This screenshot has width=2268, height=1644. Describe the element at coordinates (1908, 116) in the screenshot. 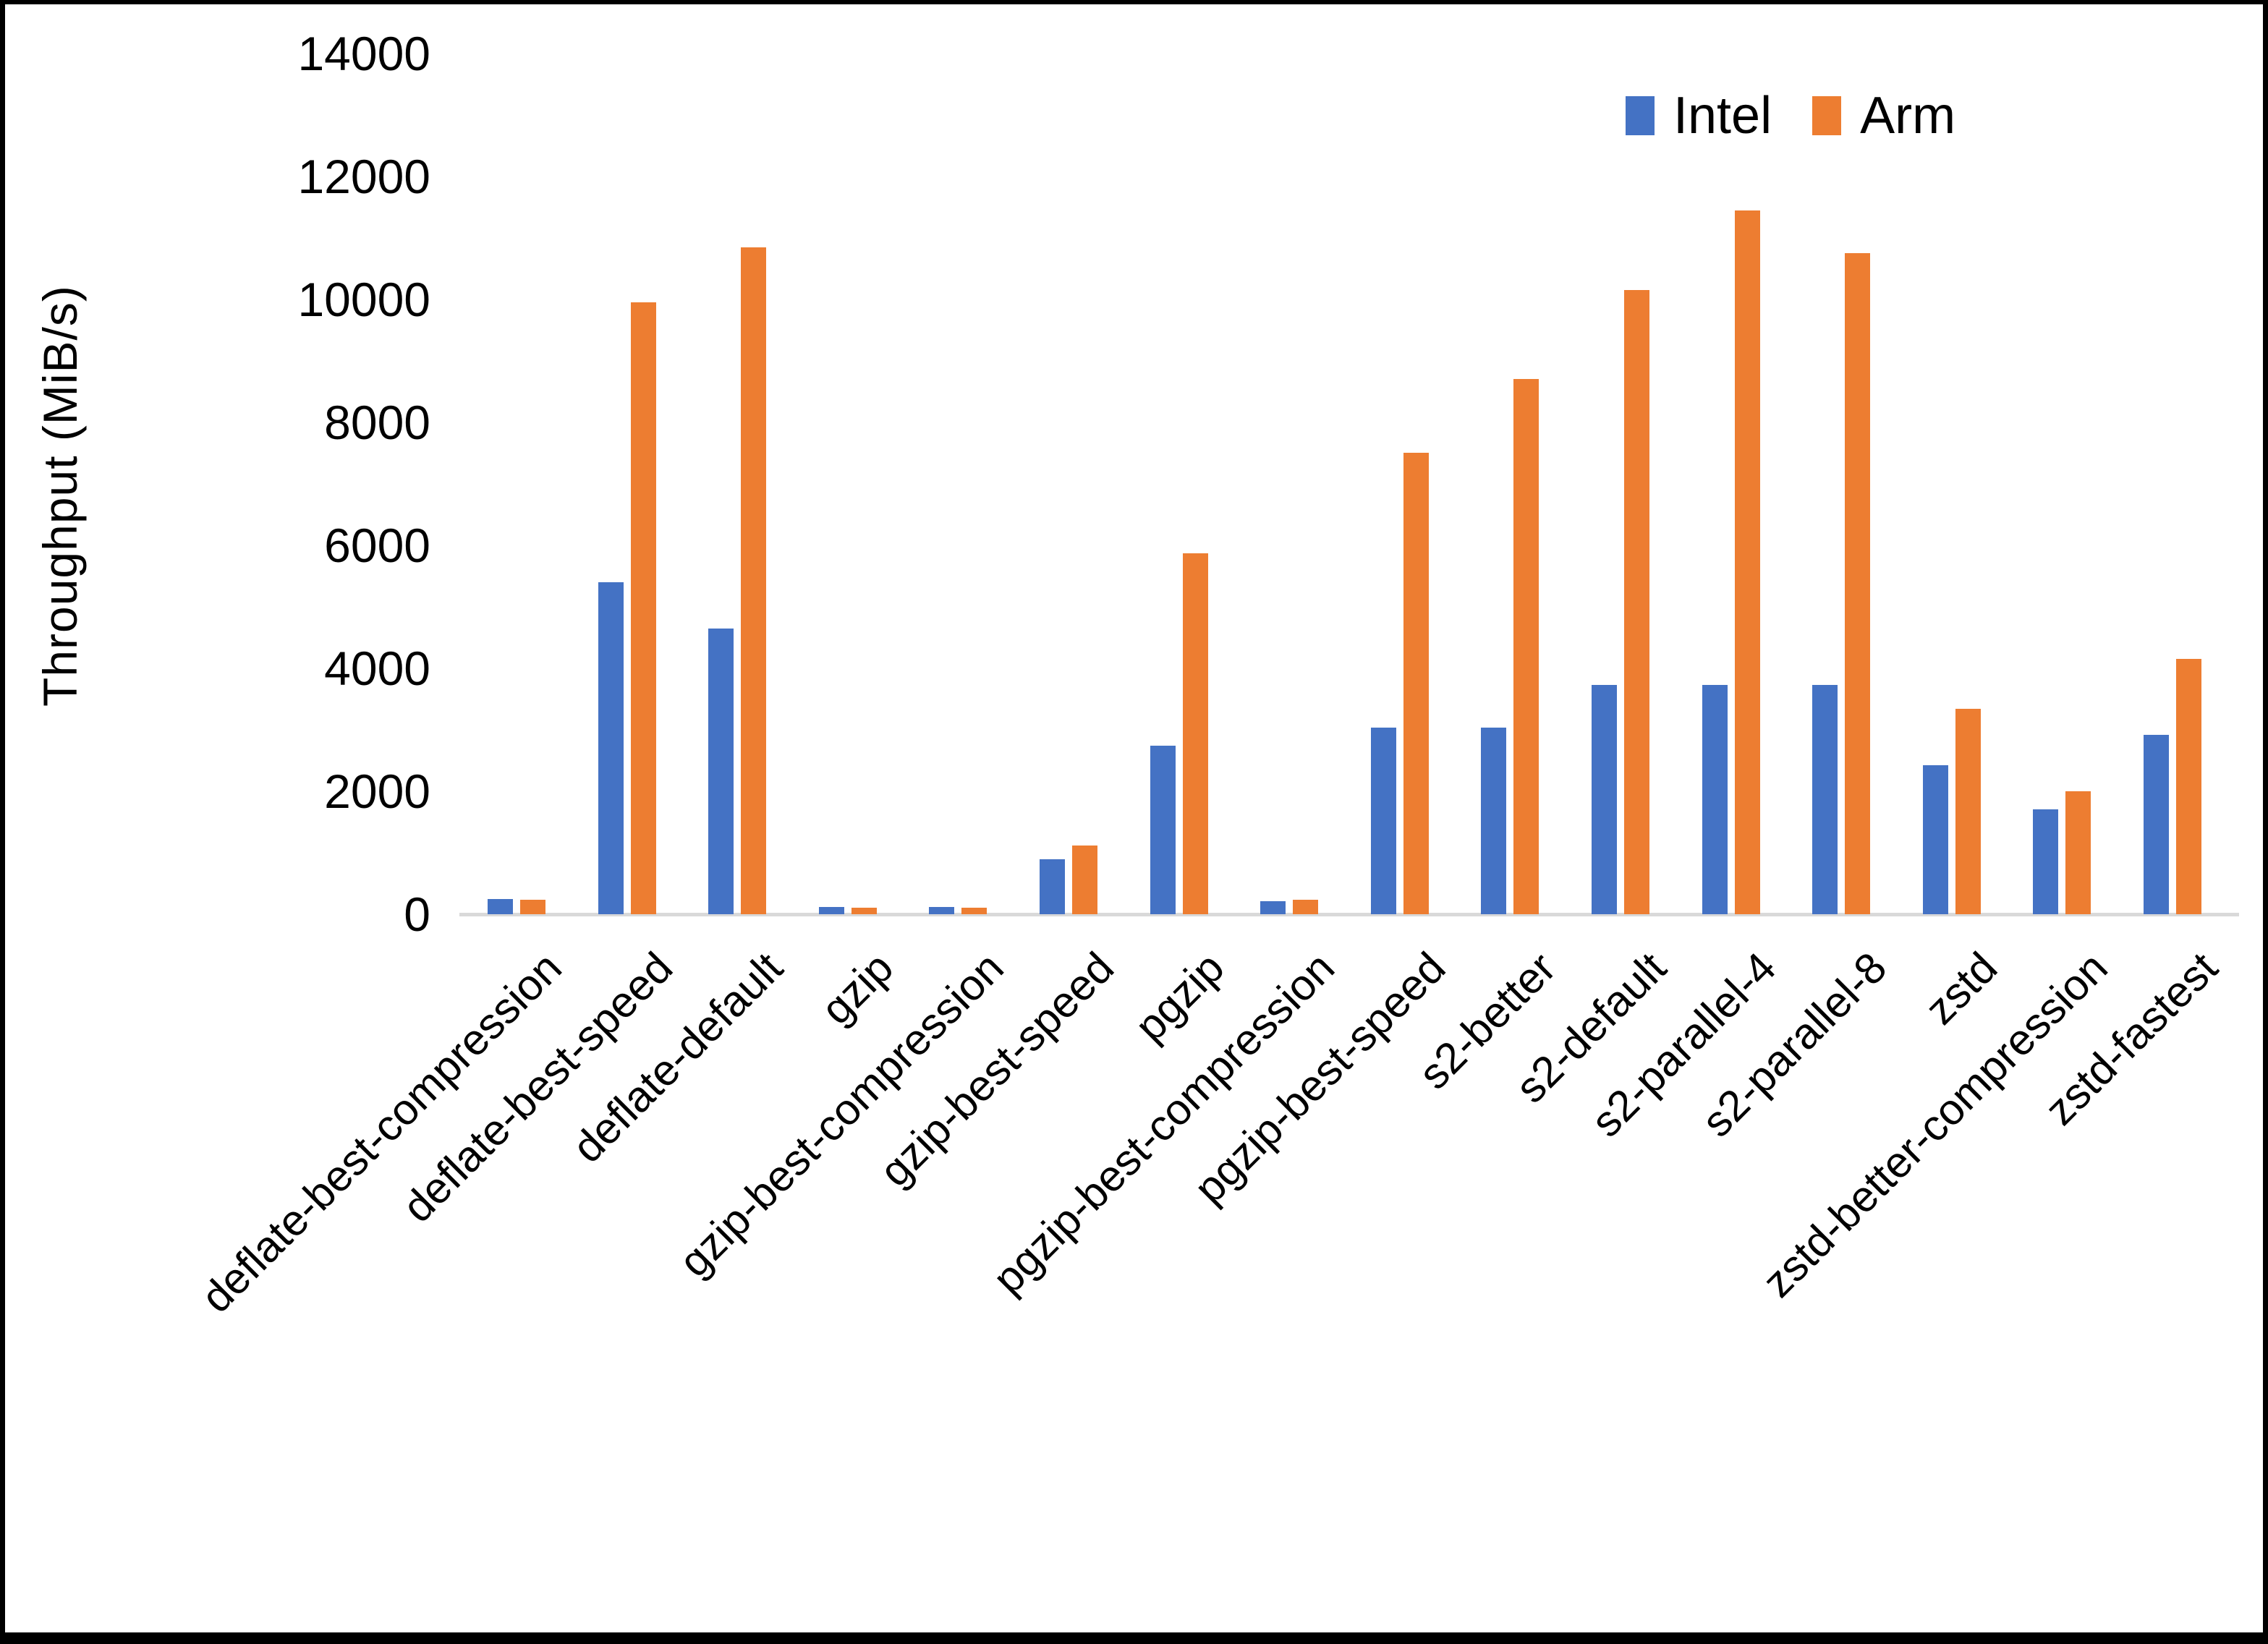

I see `legend-label-arm: Arm` at that location.